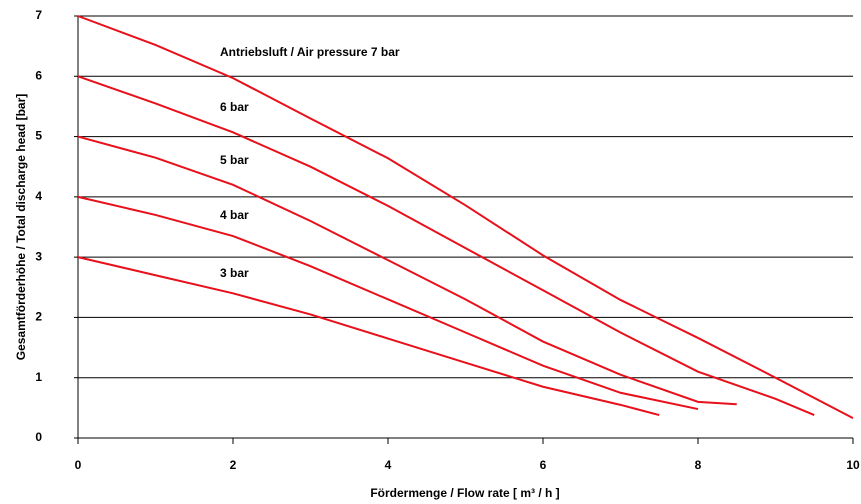  What do you see at coordinates (38, 15) in the screenshot?
I see `y-tick-label: 7` at bounding box center [38, 15].